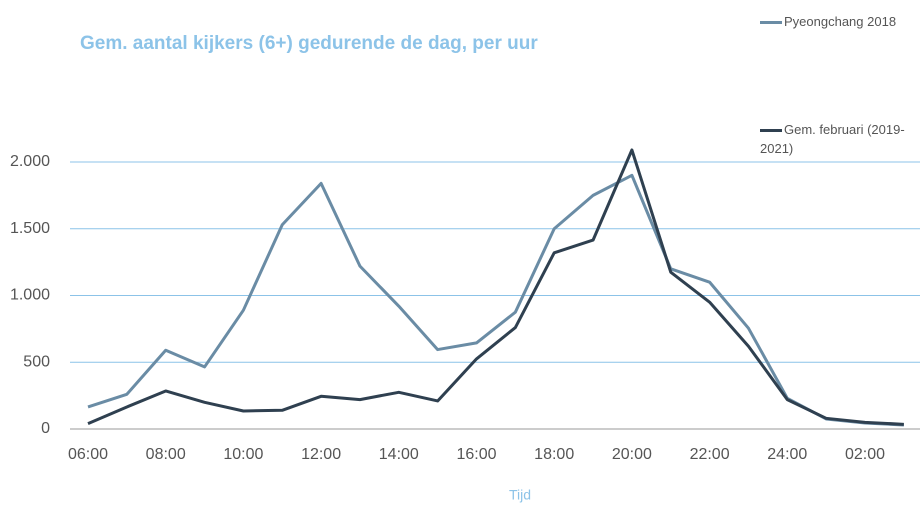  Describe the element at coordinates (787, 454) in the screenshot. I see `x-tick-label: 24:00` at that location.